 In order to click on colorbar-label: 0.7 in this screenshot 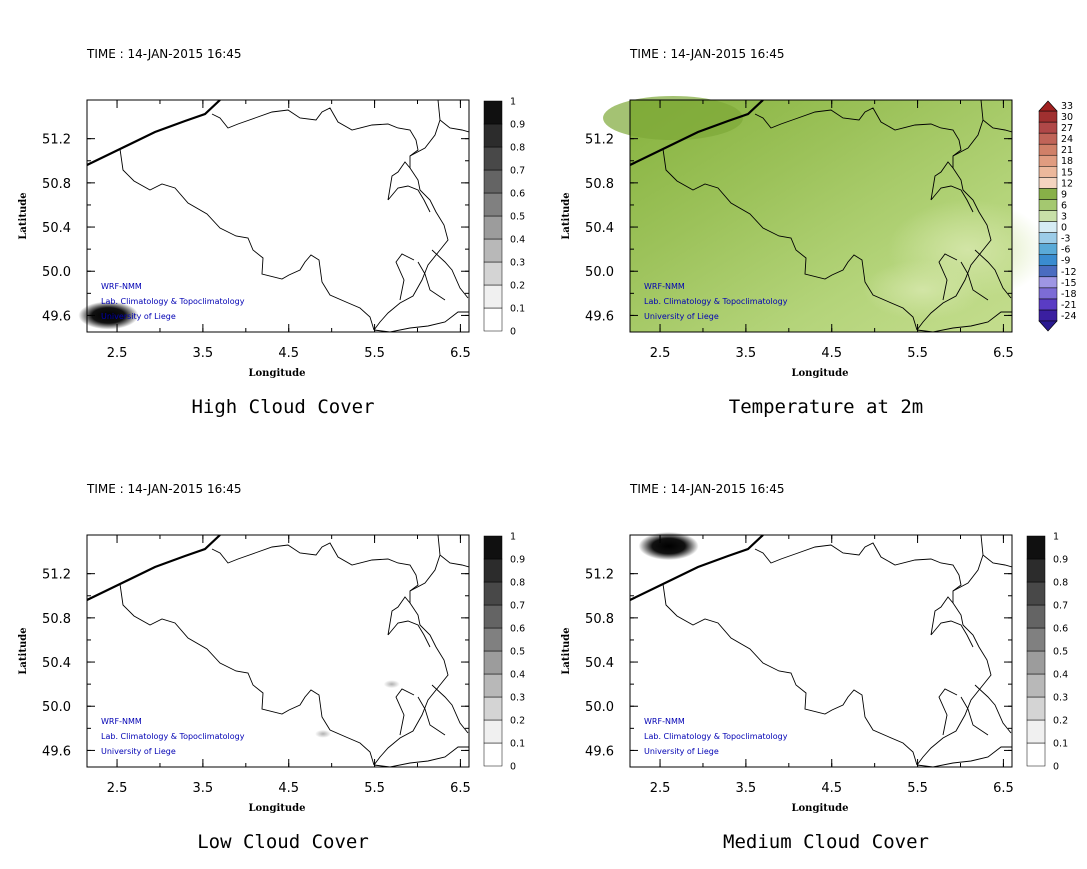, I will do `click(517, 606)`.